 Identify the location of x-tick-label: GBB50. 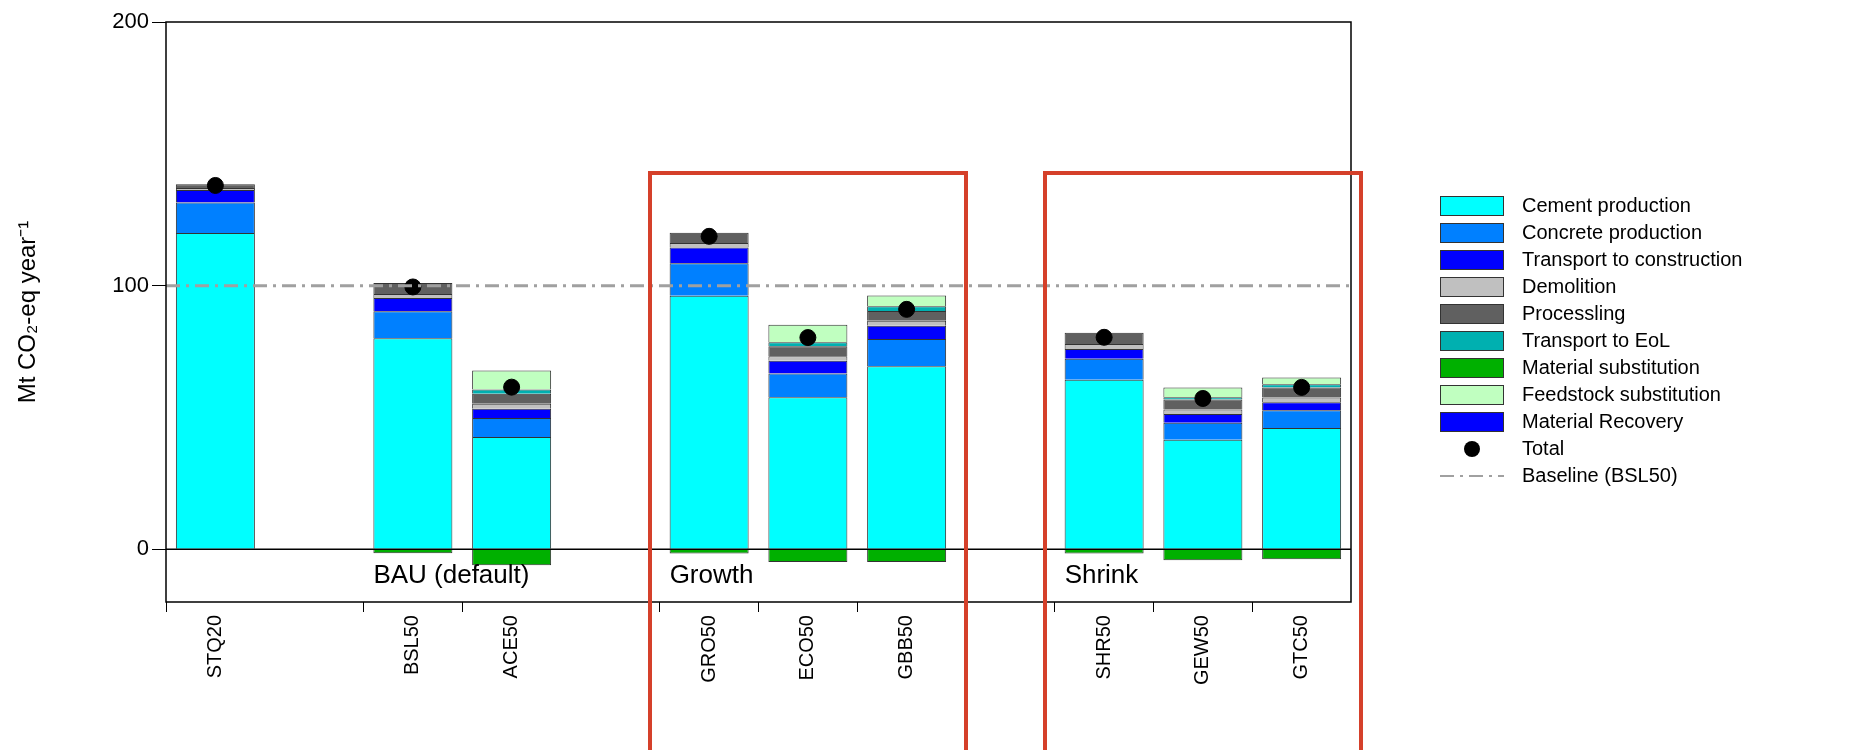
(905, 647).